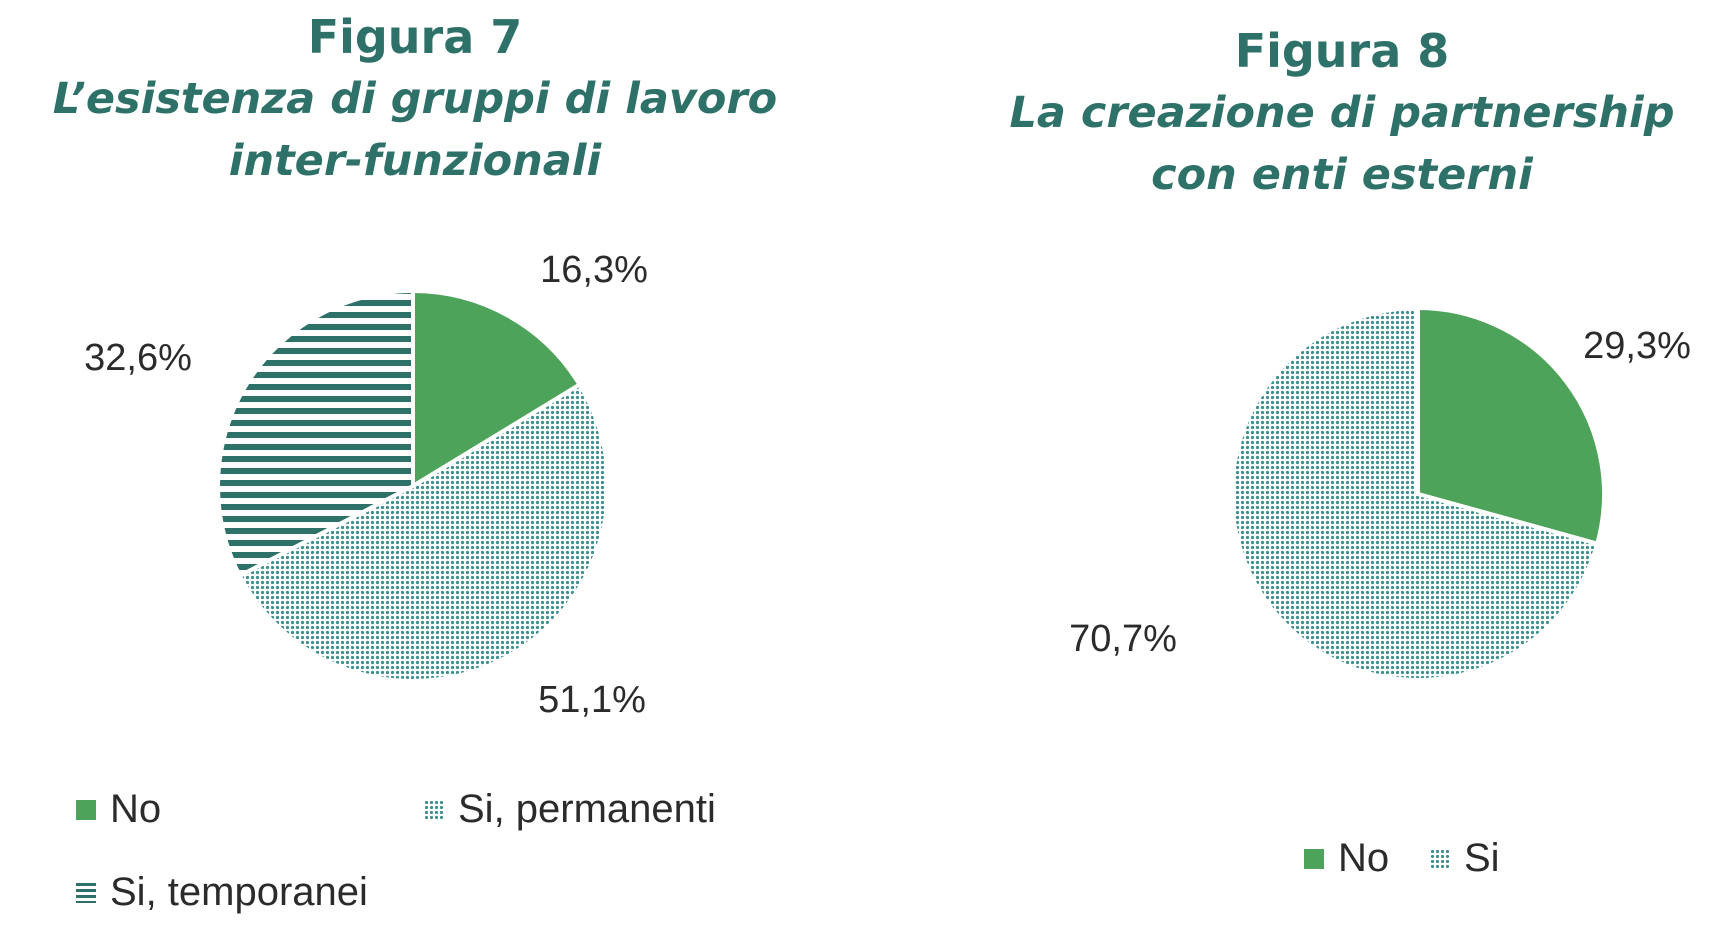 The height and width of the screenshot is (944, 1716). What do you see at coordinates (1123, 639) in the screenshot?
I see `data-label: 70,7%` at bounding box center [1123, 639].